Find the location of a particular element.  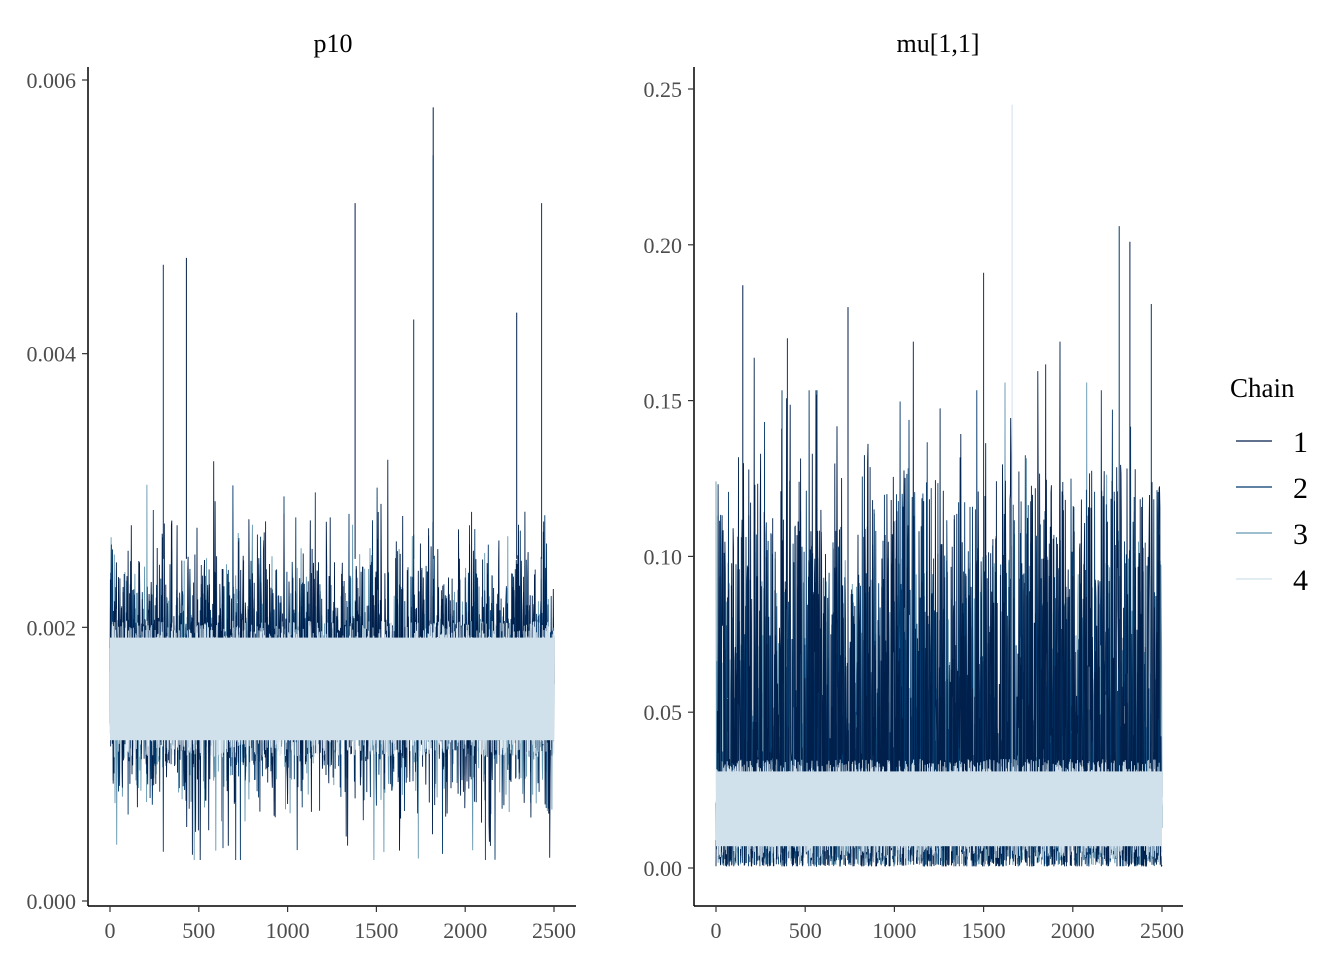

legend-entry-2: 2 is located at coordinates (1272, 488).